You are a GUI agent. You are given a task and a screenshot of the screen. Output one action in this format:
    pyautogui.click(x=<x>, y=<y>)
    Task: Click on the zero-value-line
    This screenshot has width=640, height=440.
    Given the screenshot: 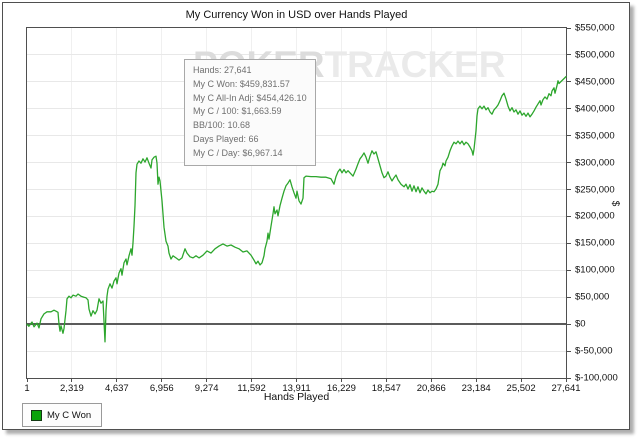 What is the action you would take?
    pyautogui.click(x=296, y=324)
    